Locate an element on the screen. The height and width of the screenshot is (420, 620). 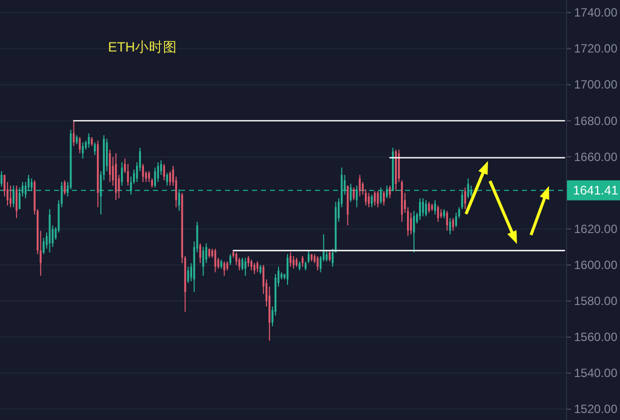
y-tick-label: 1660.00 is located at coordinates (596, 157).